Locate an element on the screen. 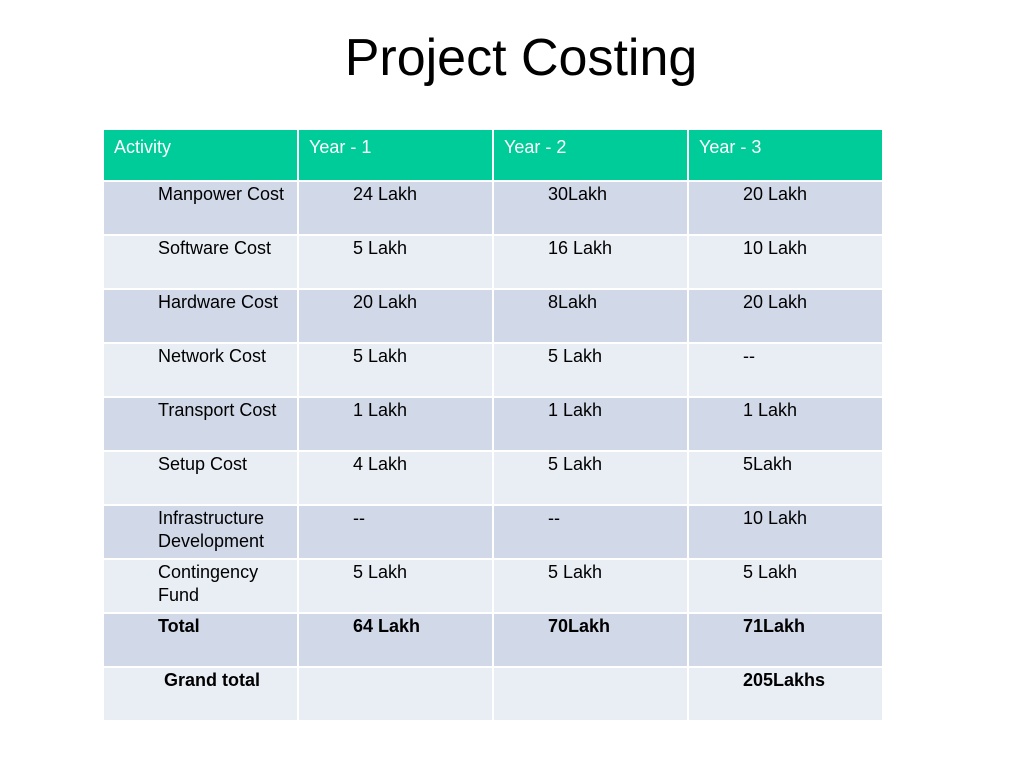 The image size is (1024, 768). header-year-3: Year - 3 is located at coordinates (785, 155).